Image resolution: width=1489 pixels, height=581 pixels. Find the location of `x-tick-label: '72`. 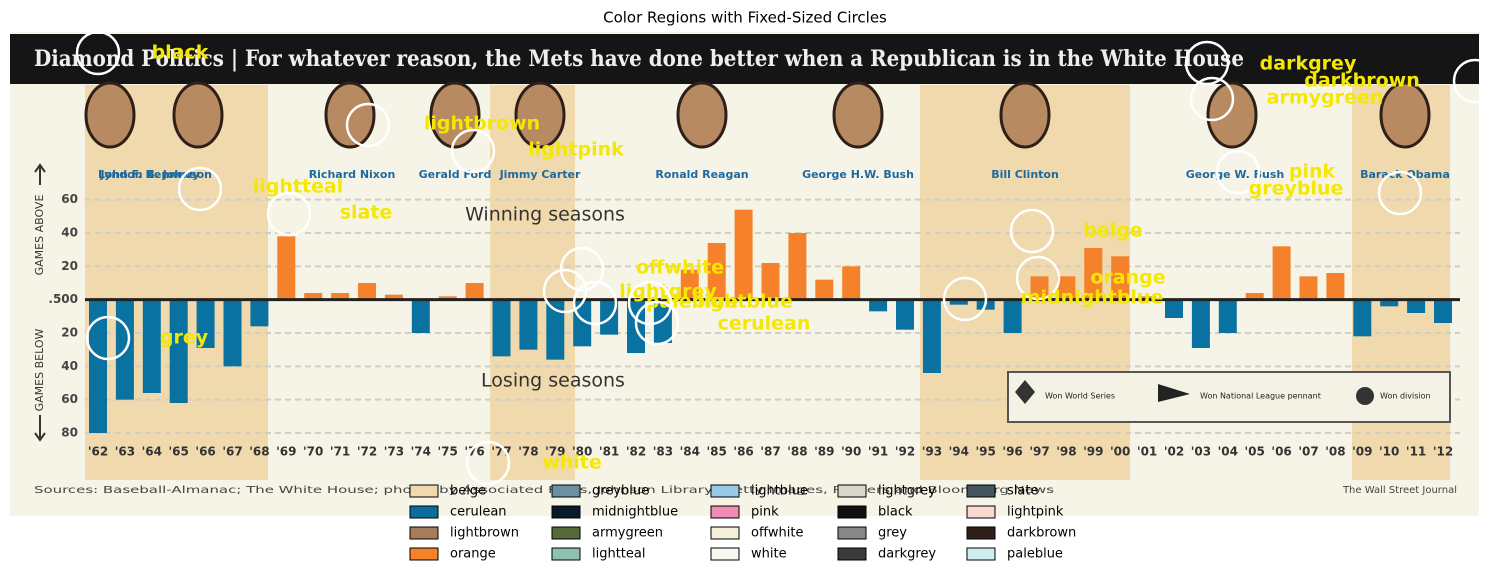

x-tick-label: '72 is located at coordinates (367, 452).